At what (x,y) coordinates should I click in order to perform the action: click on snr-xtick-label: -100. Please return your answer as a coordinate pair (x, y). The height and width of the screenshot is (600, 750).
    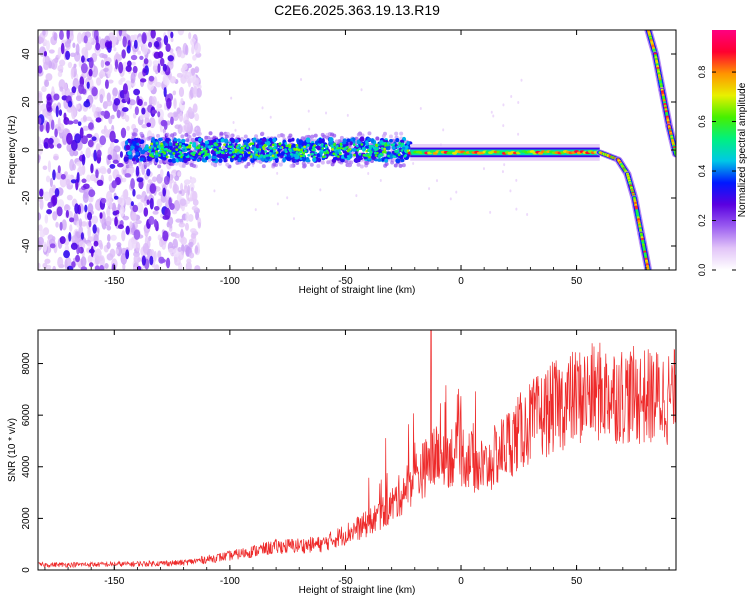
    Looking at the image, I should click on (230, 581).